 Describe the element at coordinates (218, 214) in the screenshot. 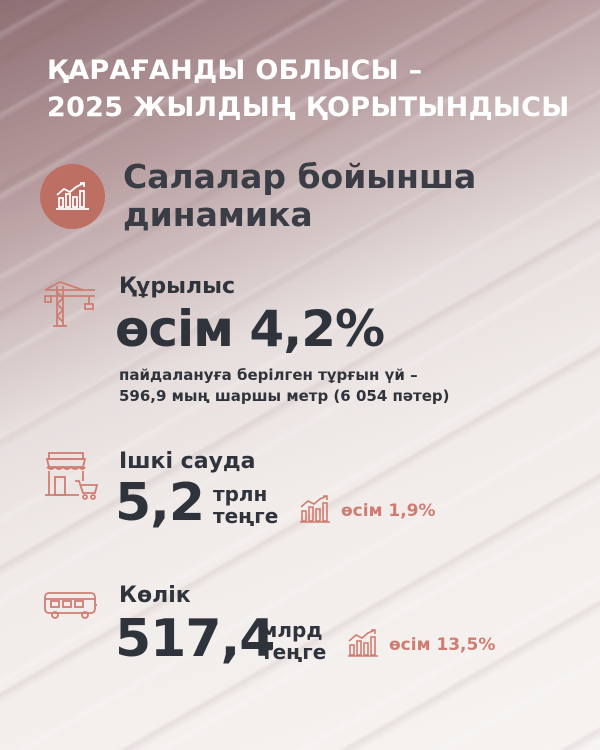

I see `section-title-line-2: динамика` at that location.